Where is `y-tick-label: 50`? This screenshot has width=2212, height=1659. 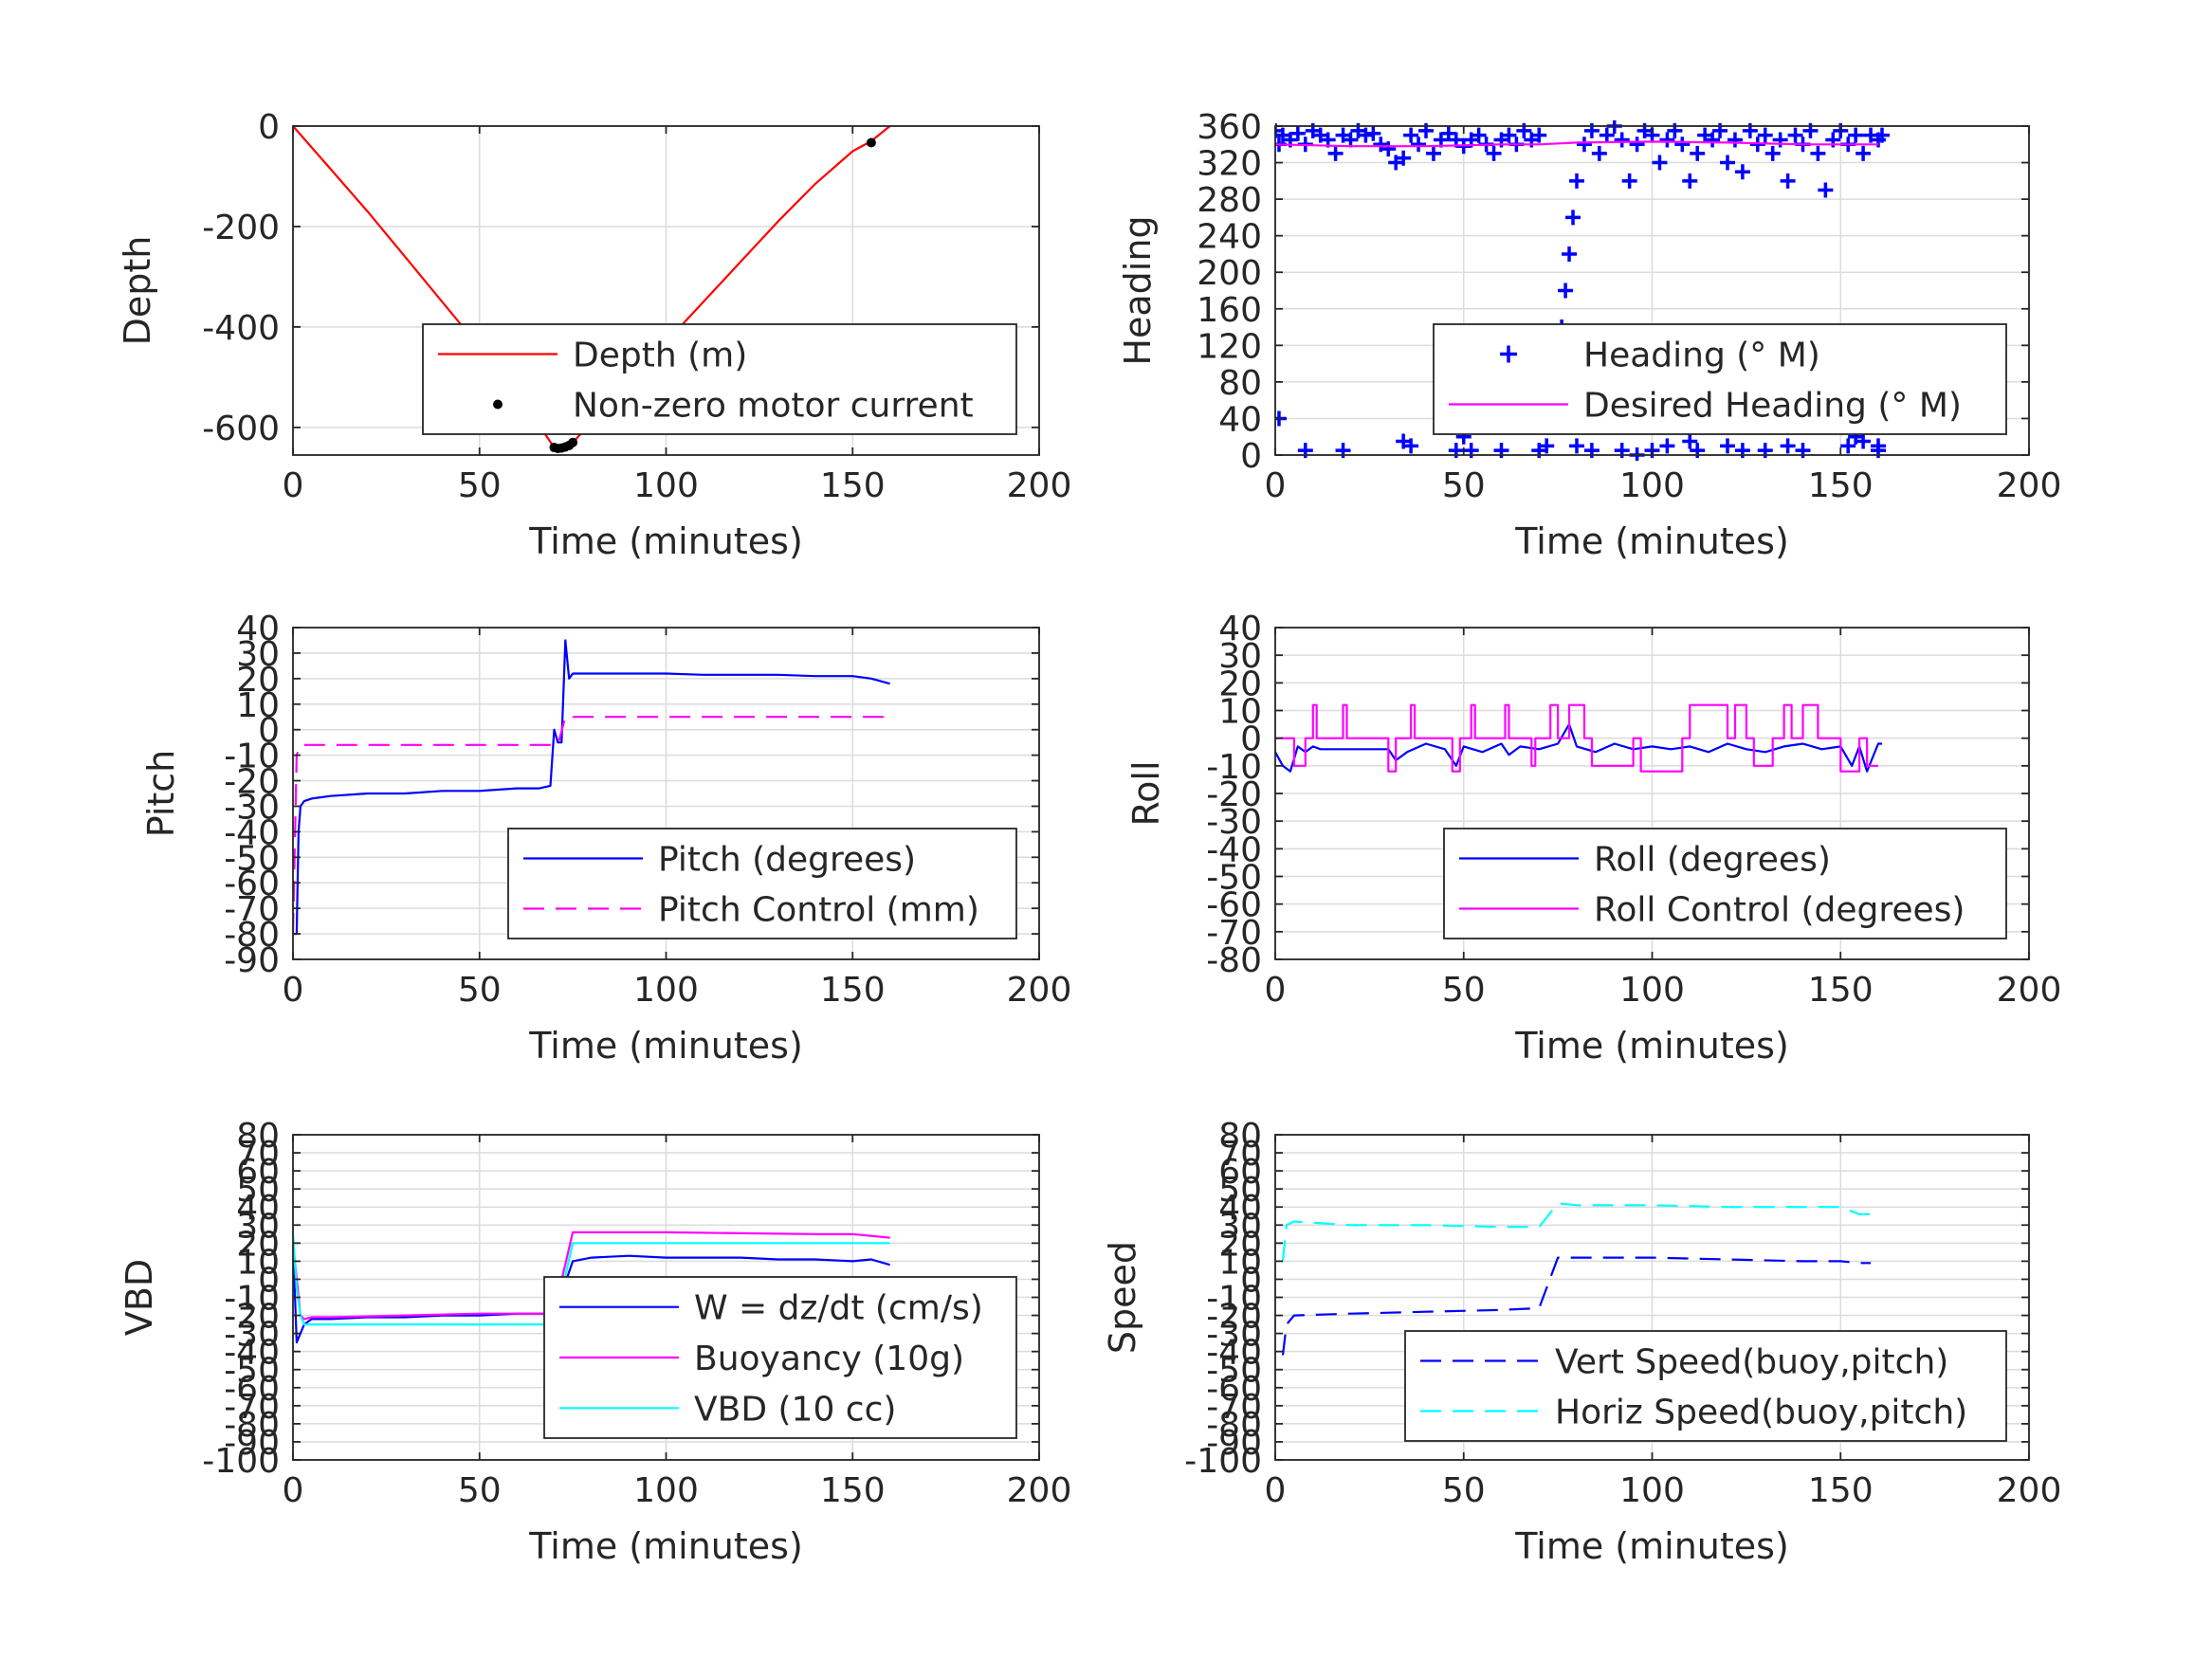
y-tick-label: 50 is located at coordinates (258, 1190).